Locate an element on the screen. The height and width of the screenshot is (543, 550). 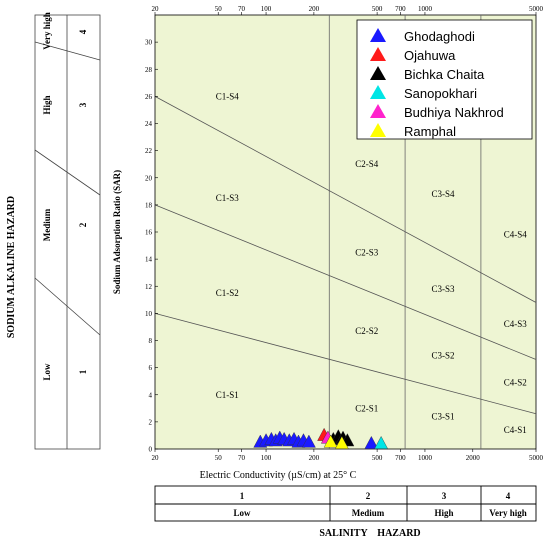
x-tick-label: 5000 is located at coordinates (536, 458).